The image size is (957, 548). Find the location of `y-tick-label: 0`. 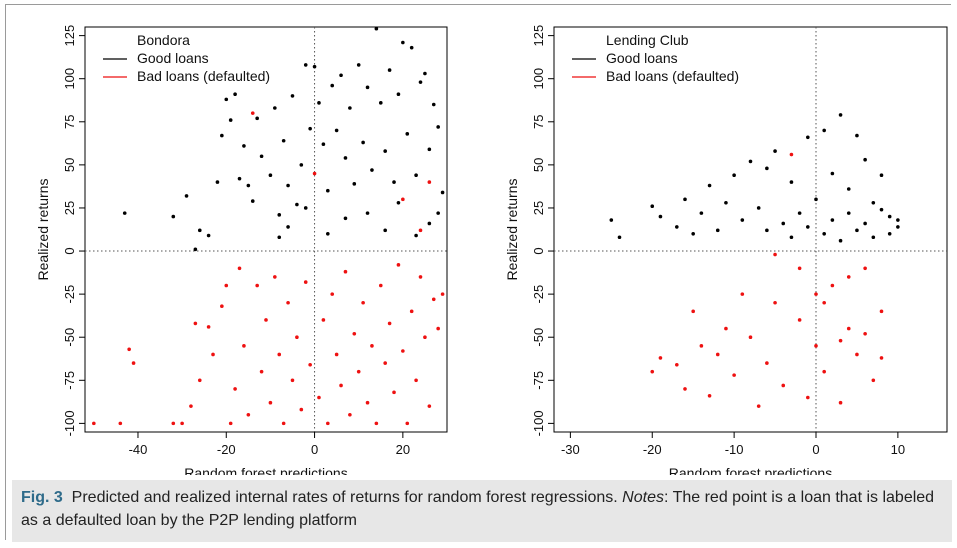

y-tick-label: 0 is located at coordinates (69, 250).